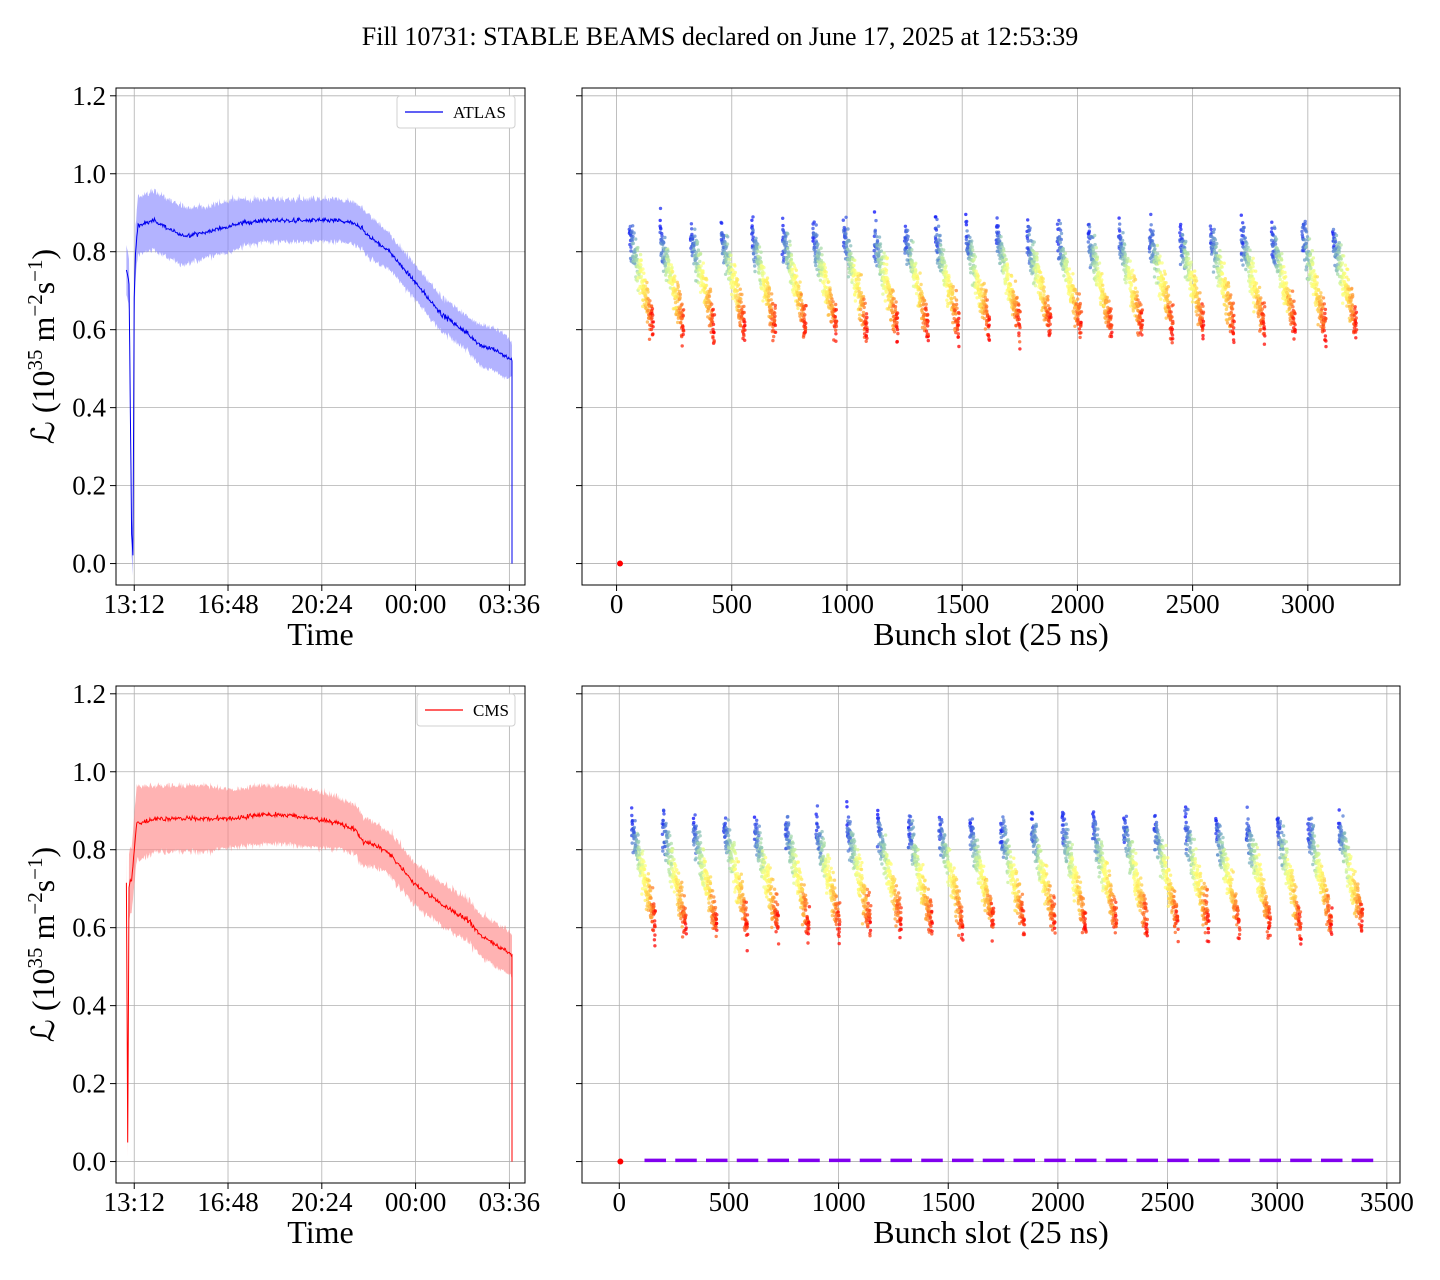 The height and width of the screenshot is (1280, 1440). Describe the element at coordinates (729, 1202) in the screenshot. I see `x-tick-label: 500` at that location.